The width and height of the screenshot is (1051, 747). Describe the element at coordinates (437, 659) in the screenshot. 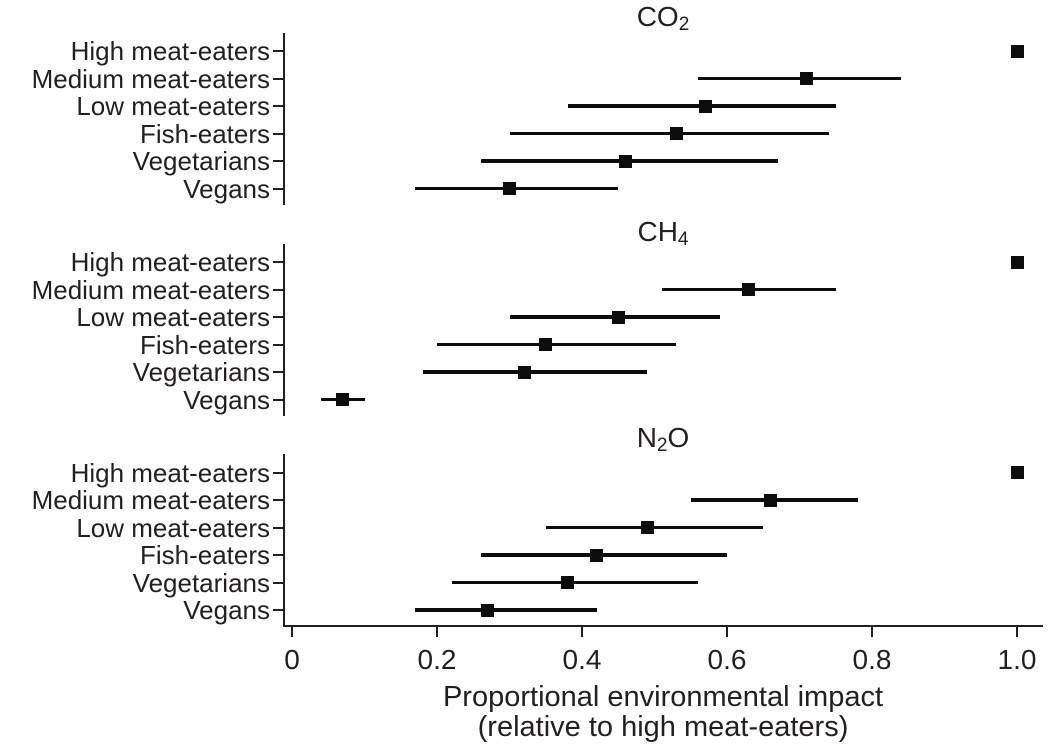

I see `x-axis-tick-label: 0.2` at that location.